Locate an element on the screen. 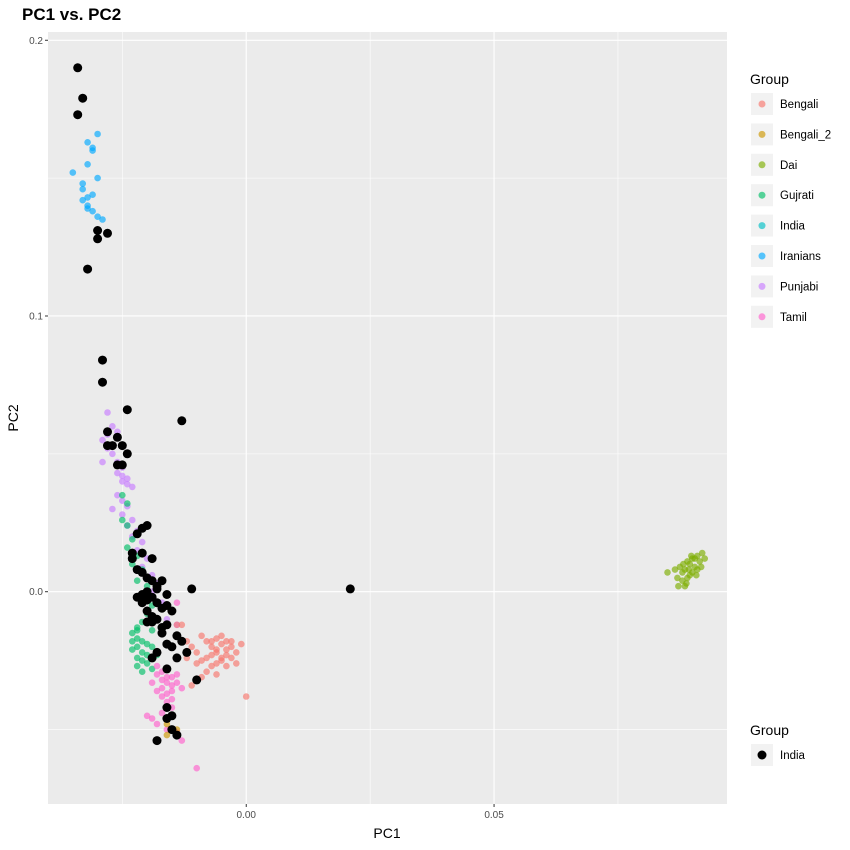  legend-label: Iranians is located at coordinates (800, 257).